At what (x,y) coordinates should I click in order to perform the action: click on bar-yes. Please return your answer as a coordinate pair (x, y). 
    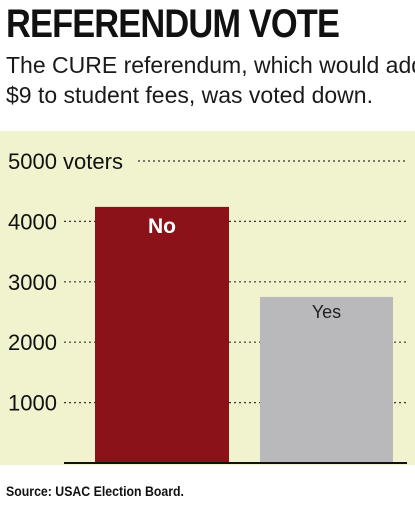
    Looking at the image, I should click on (326, 379).